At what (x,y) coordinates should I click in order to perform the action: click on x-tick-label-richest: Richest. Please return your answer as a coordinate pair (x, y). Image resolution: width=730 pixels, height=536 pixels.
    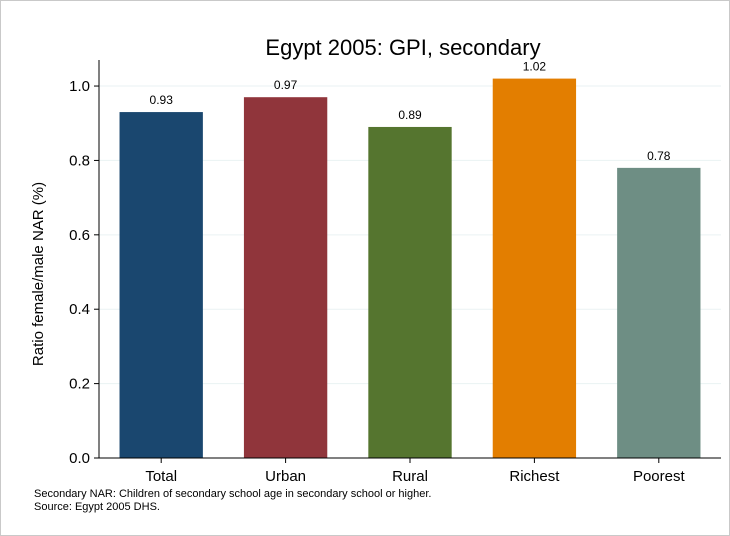
    Looking at the image, I should click on (534, 476).